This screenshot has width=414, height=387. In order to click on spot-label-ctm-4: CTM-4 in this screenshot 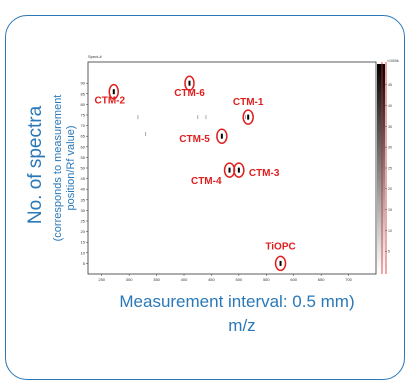, I will do `click(206, 181)`.